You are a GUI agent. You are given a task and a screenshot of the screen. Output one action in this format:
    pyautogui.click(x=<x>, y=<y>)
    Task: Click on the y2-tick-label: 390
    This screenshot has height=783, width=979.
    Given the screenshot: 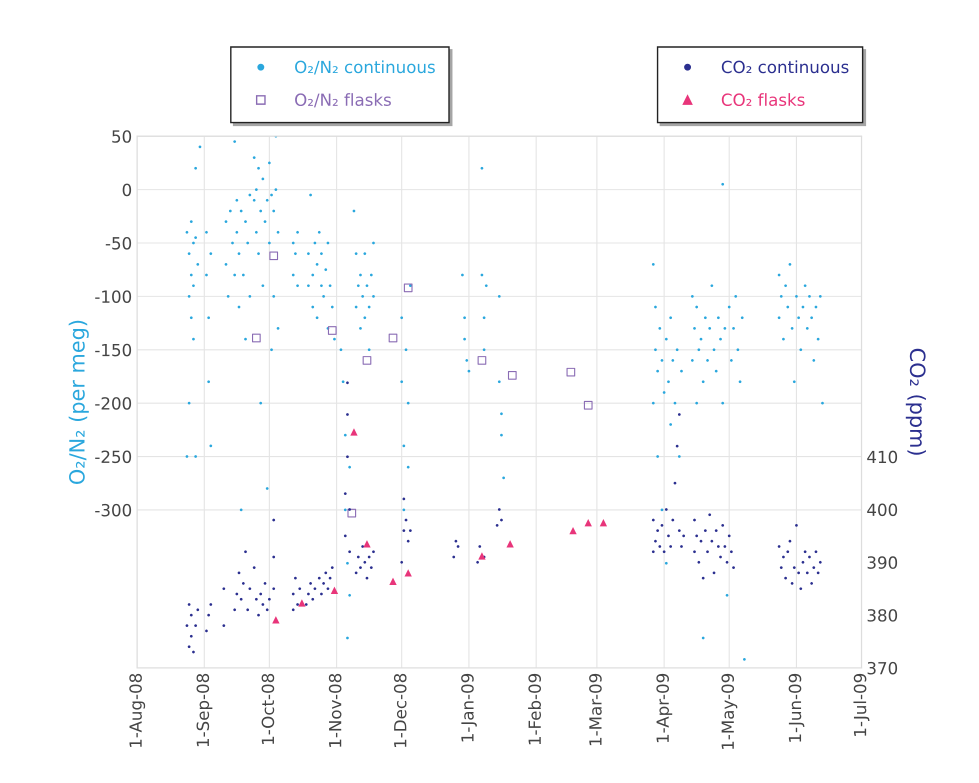 What is the action you would take?
    pyautogui.click(x=883, y=562)
    